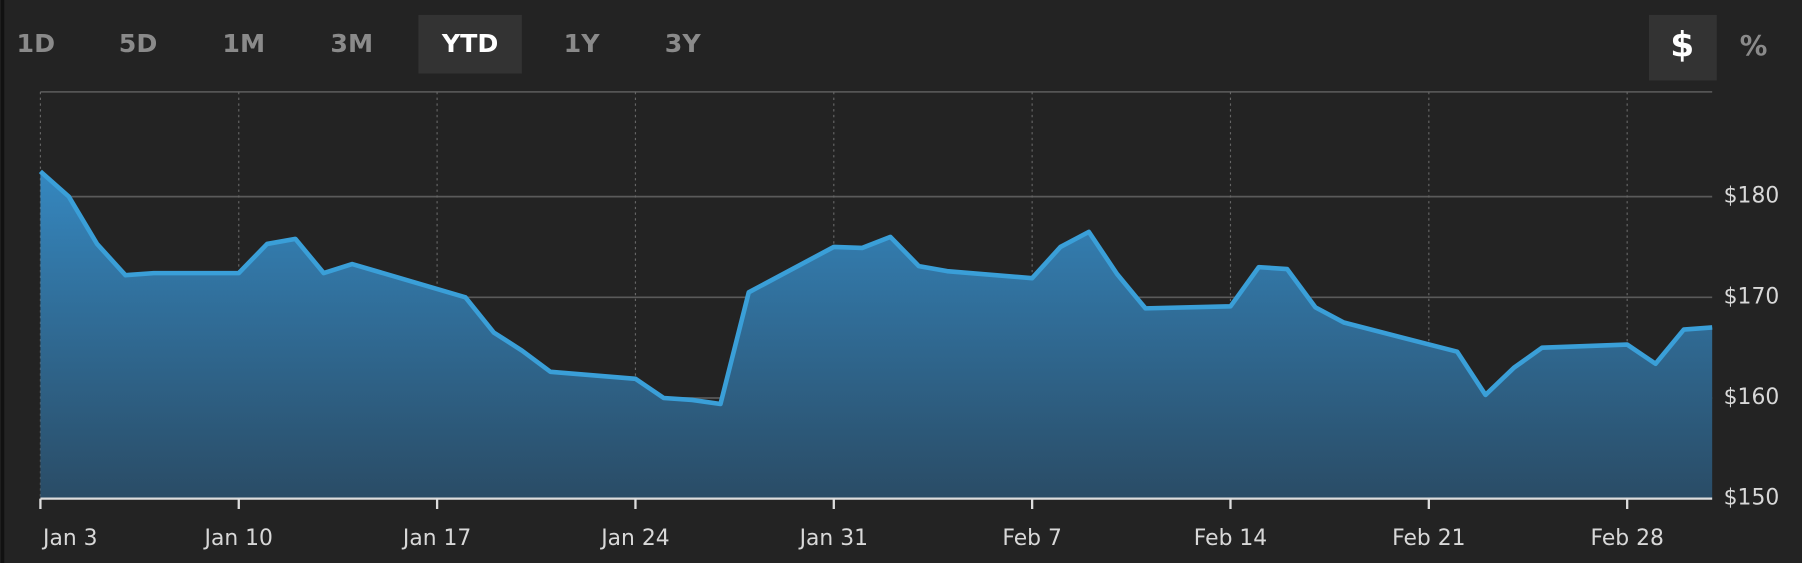 The height and width of the screenshot is (563, 1802). What do you see at coordinates (1230, 538) in the screenshot?
I see `x-tick-label: Feb 14` at bounding box center [1230, 538].